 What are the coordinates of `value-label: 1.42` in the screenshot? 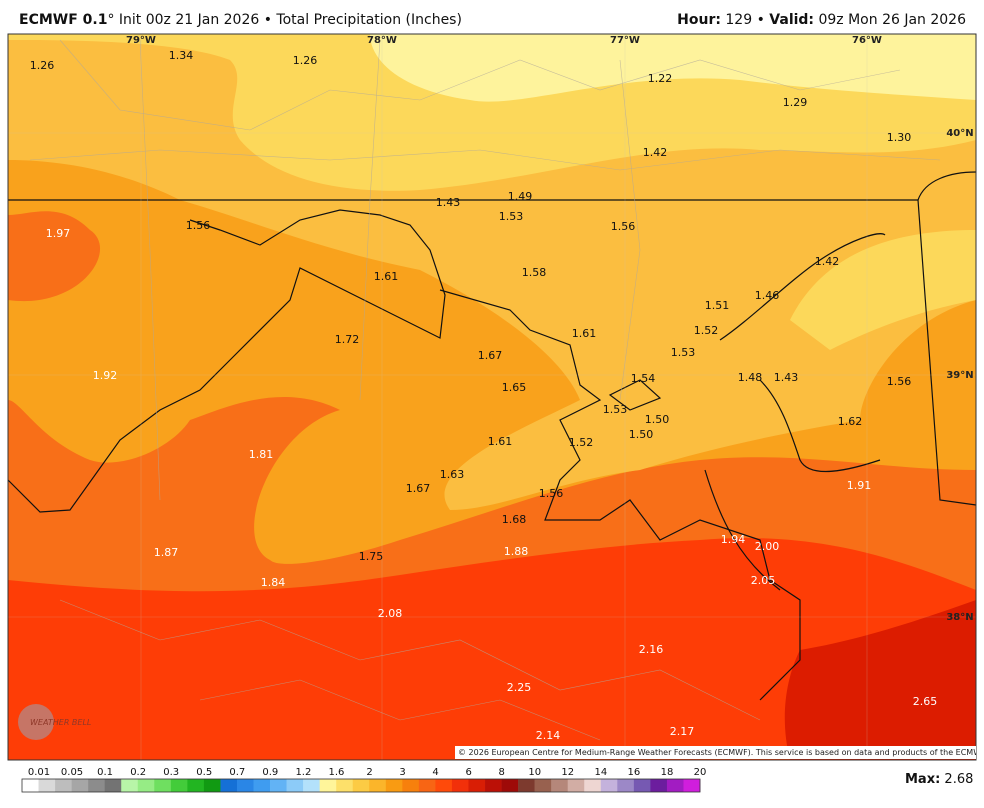 It's located at (655, 152).